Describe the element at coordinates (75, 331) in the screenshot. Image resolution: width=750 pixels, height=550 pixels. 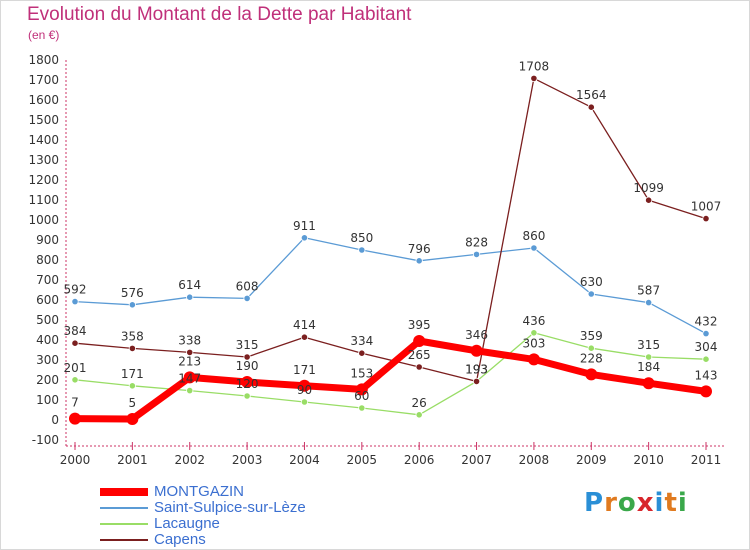
I see `data-label-capens: 384` at that location.